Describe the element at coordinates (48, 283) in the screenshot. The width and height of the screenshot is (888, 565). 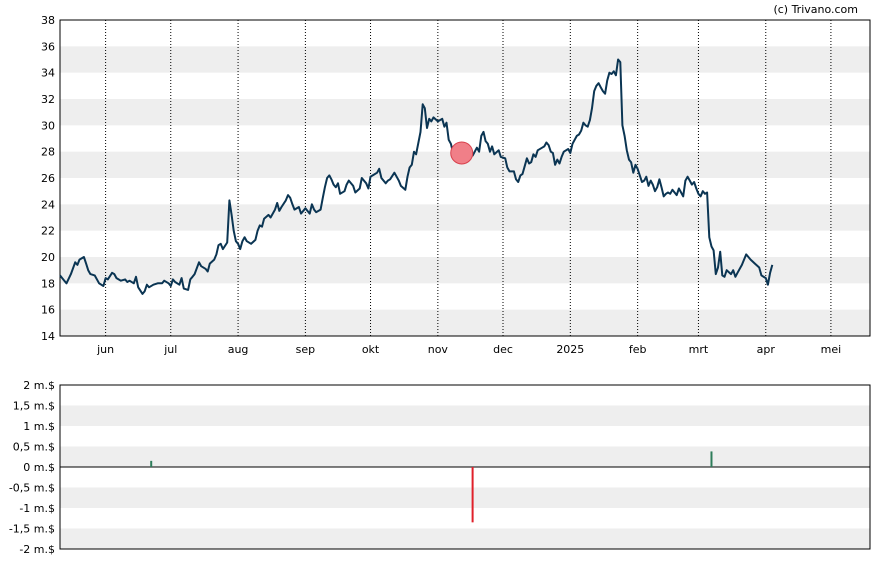
I see `y-tick-label: 18` at that location.